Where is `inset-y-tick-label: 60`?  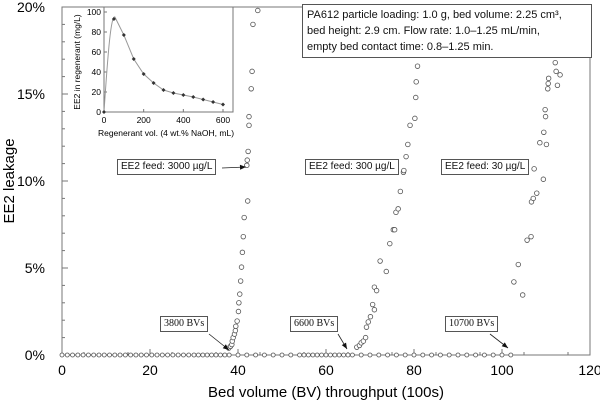 inset-y-tick-label: 60 is located at coordinates (97, 52).